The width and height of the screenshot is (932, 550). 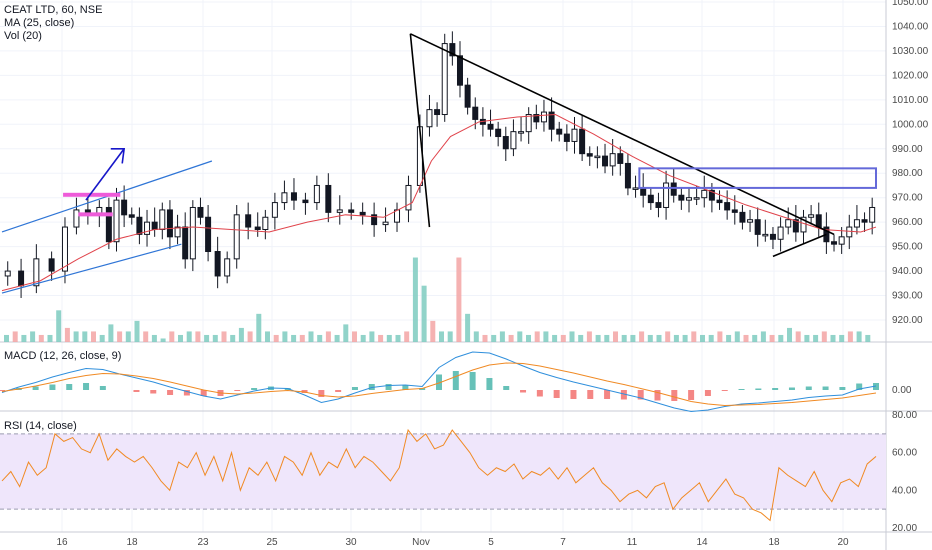 I want to click on price-tick-label: 1040.00, so click(x=910, y=26).